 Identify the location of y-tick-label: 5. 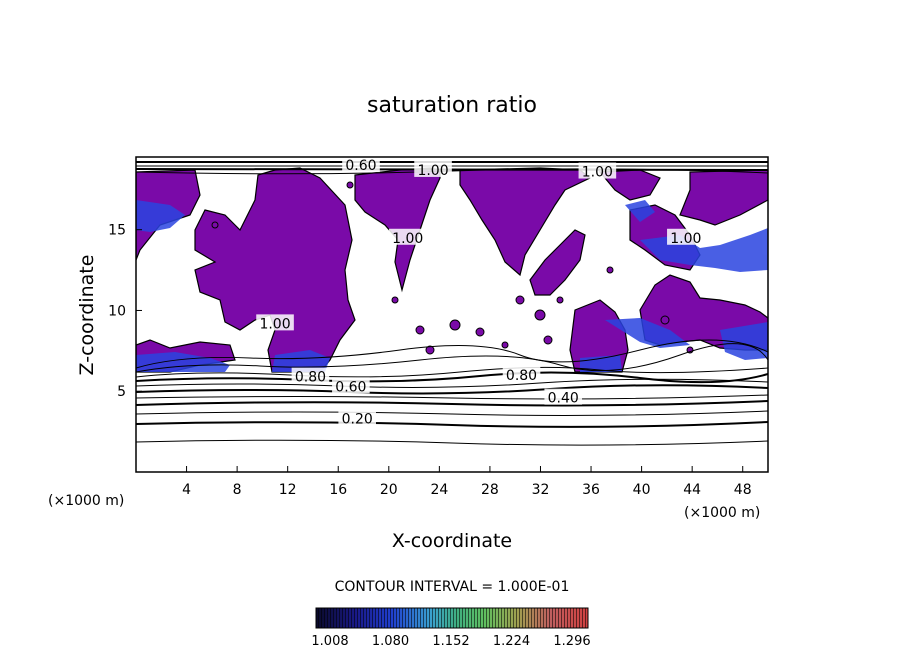
(121, 392).